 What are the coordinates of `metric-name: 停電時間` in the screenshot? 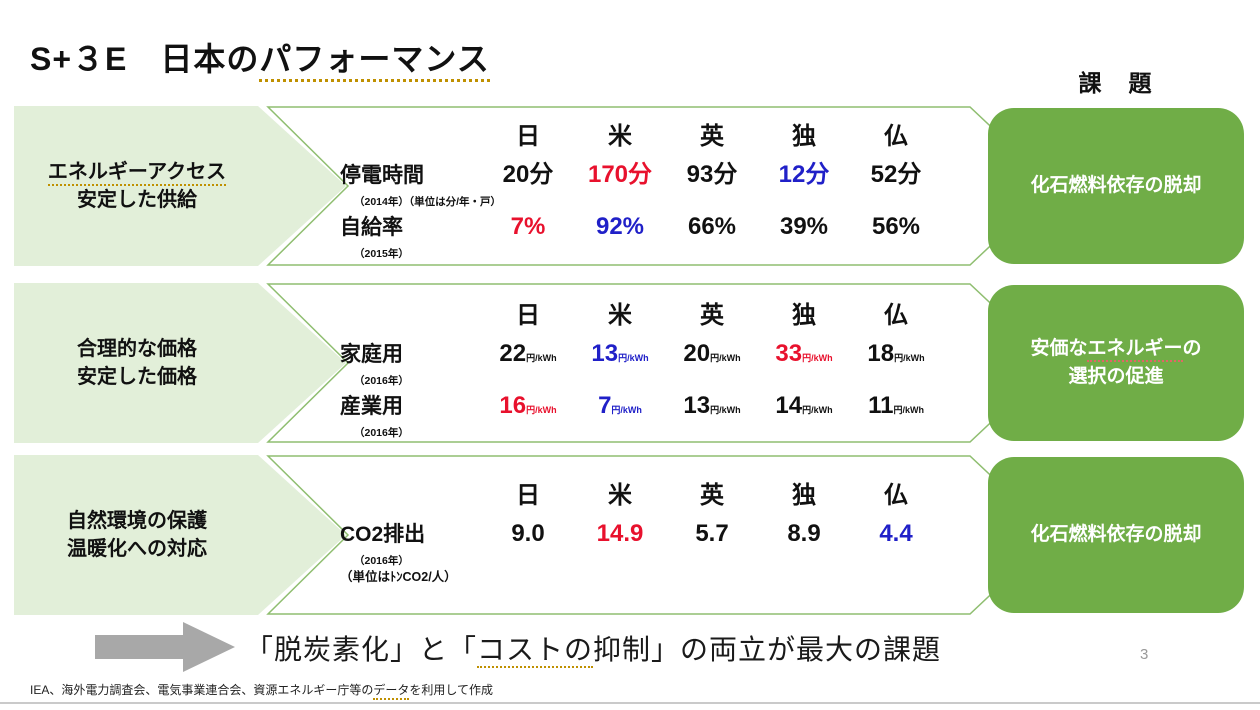 It's located at (382, 175).